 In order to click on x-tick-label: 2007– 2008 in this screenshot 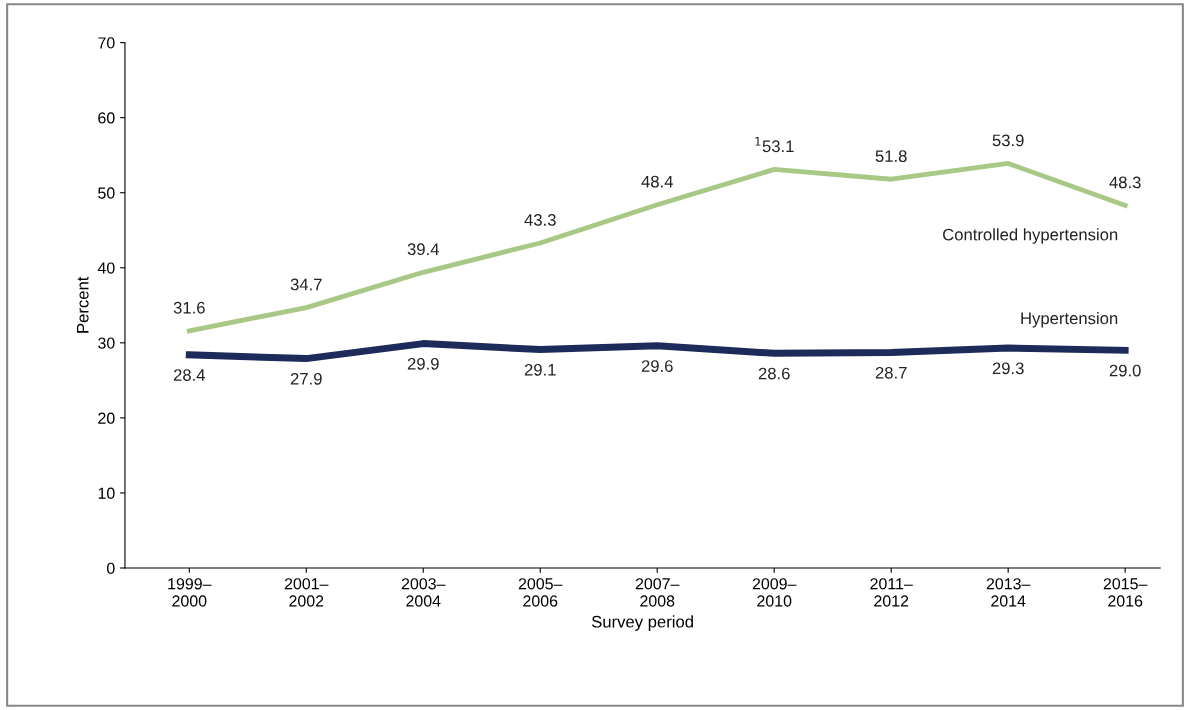, I will do `click(657, 592)`.